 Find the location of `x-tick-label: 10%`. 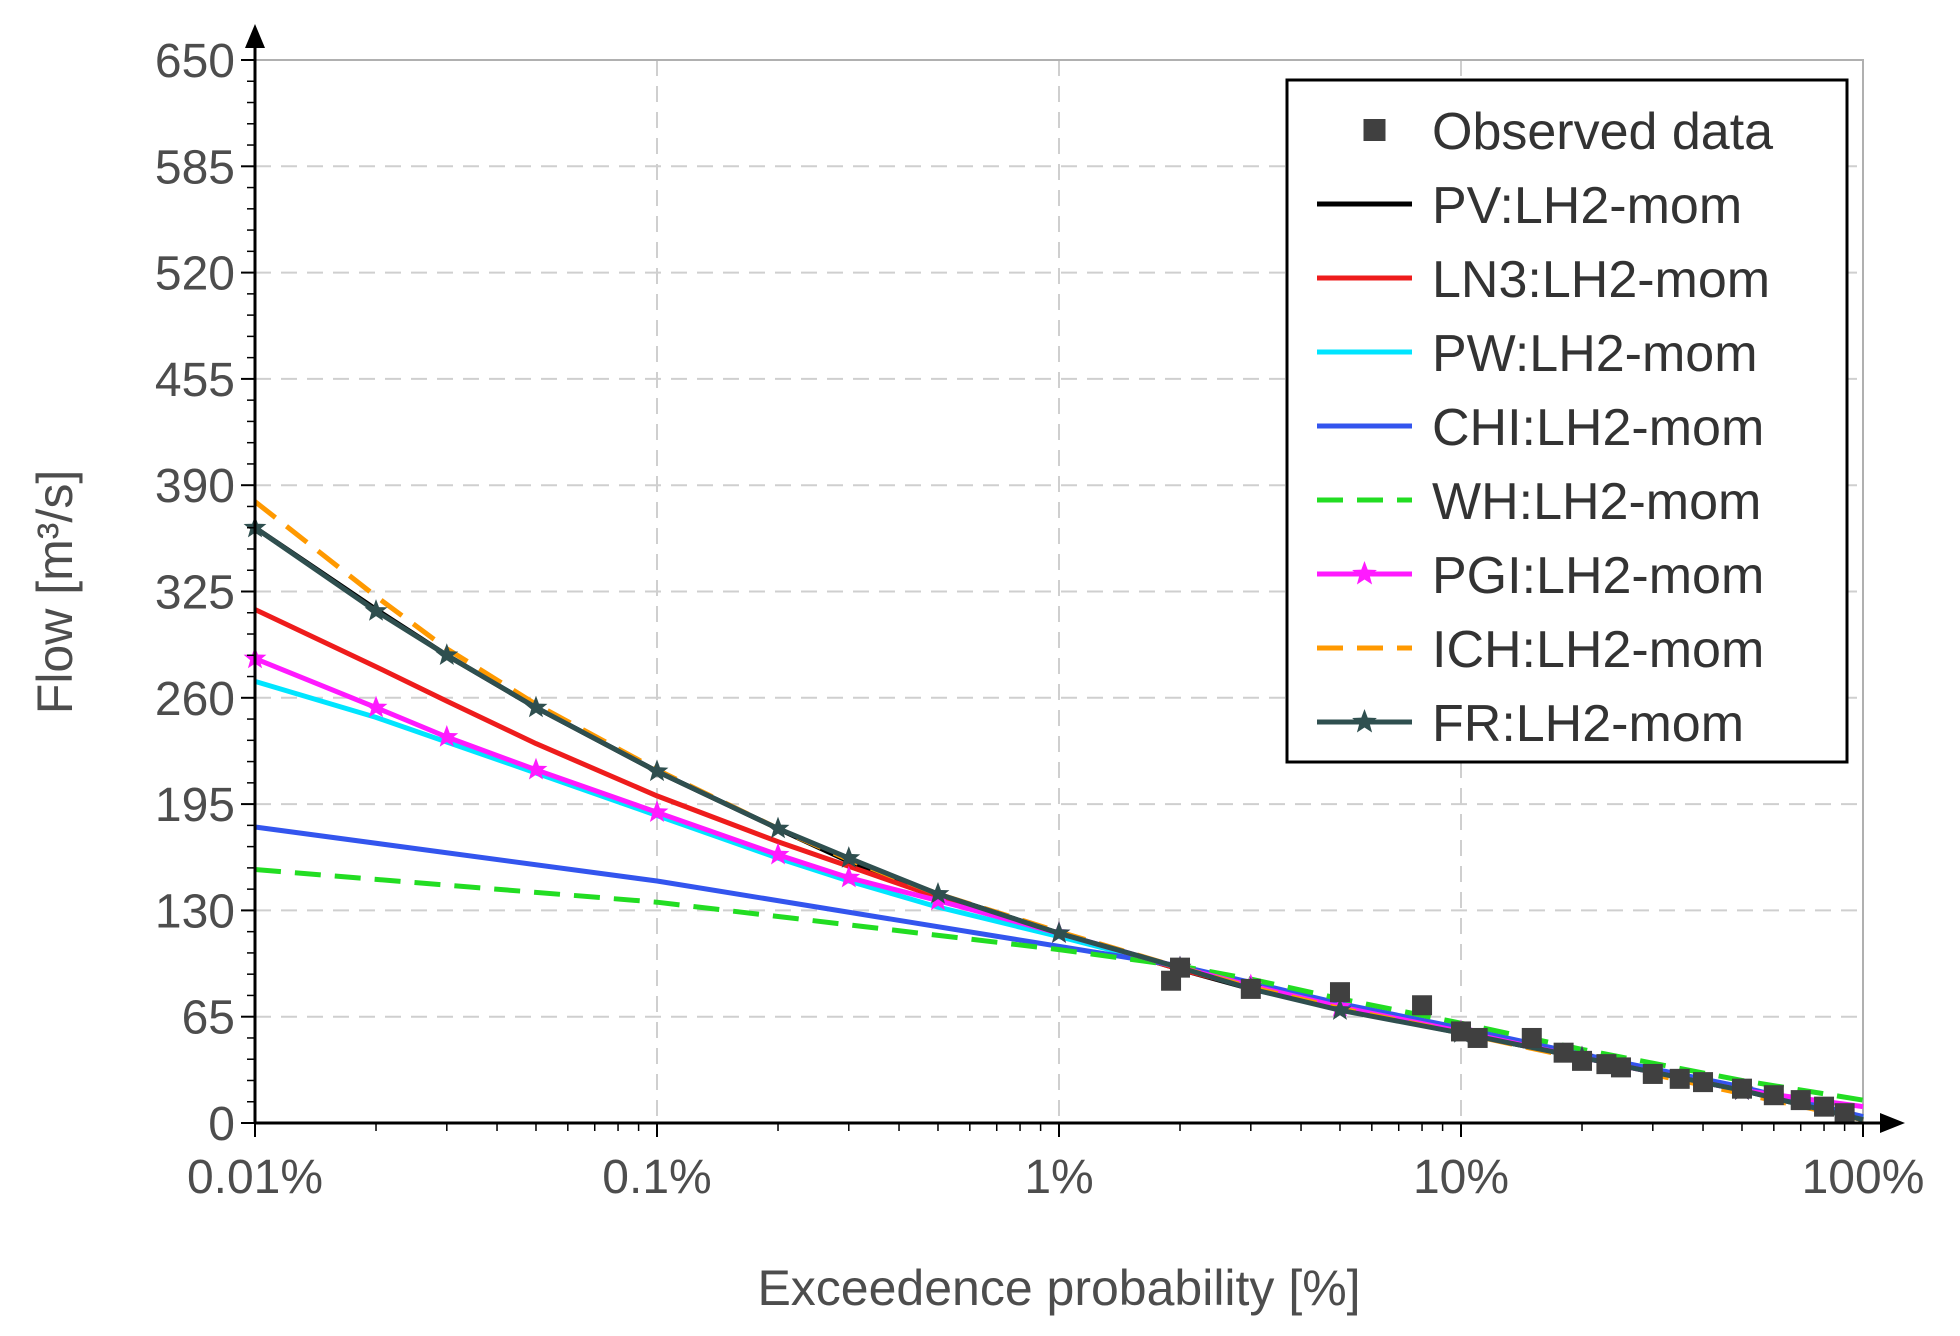

x-tick-label: 10% is located at coordinates (1461, 1177).